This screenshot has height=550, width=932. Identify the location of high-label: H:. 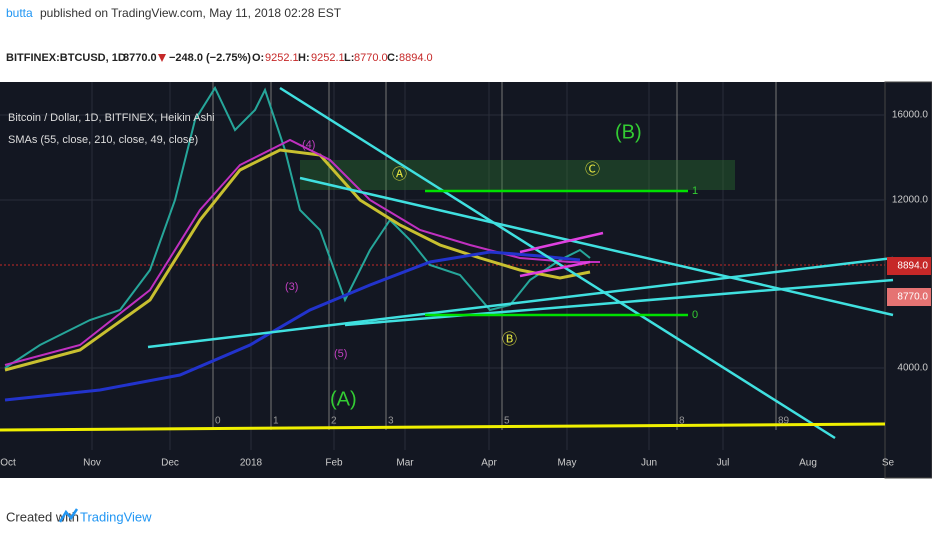
(304, 58).